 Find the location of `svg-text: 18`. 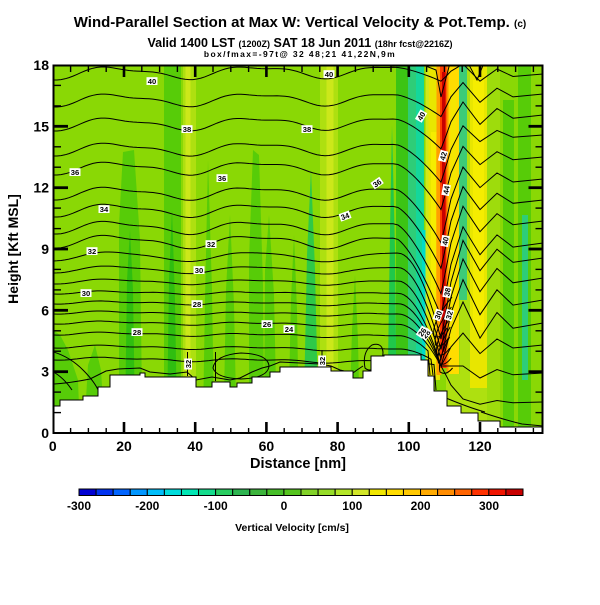

svg-text: 18 is located at coordinates (41, 65).